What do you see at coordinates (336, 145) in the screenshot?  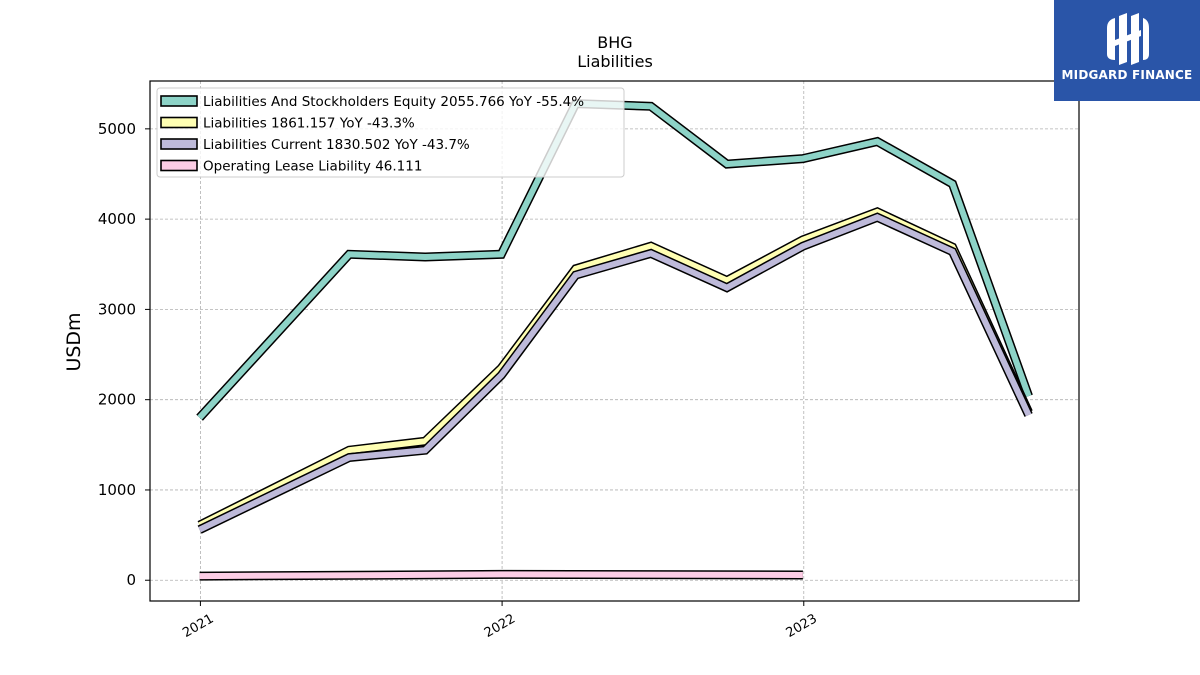 I see `legend-label: Liabilities Current 1830.502 YoY -43.7%` at bounding box center [336, 145].